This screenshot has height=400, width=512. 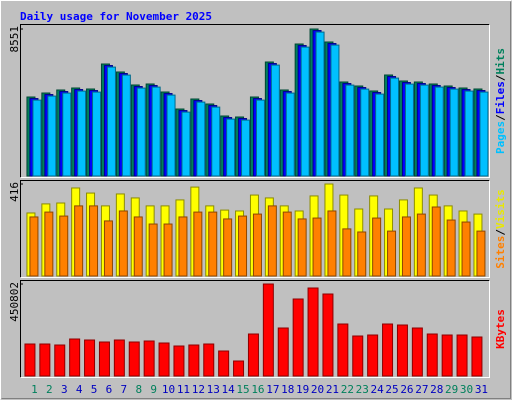 I want to click on x-tick-label: 23, so click(x=362, y=389).